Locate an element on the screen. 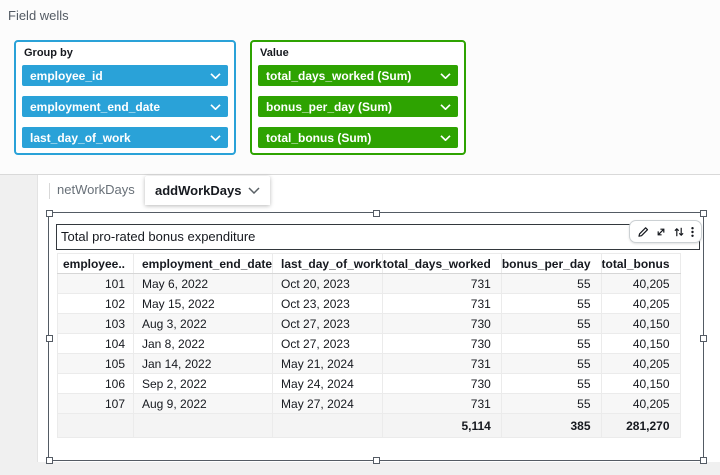 Image resolution: width=720 pixels, height=475 pixels. visual-toolbar is located at coordinates (665, 231).